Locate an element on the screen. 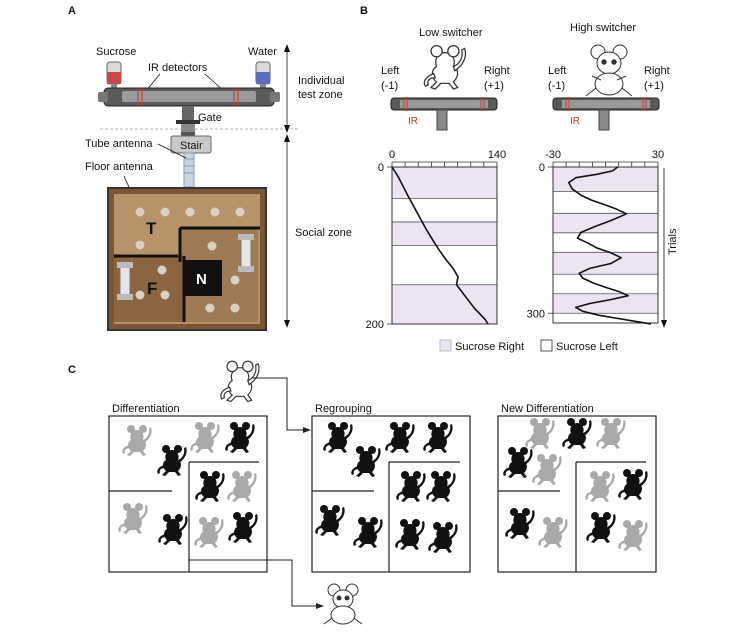 The image size is (750, 638). cage-differentiation is located at coordinates (188, 494).